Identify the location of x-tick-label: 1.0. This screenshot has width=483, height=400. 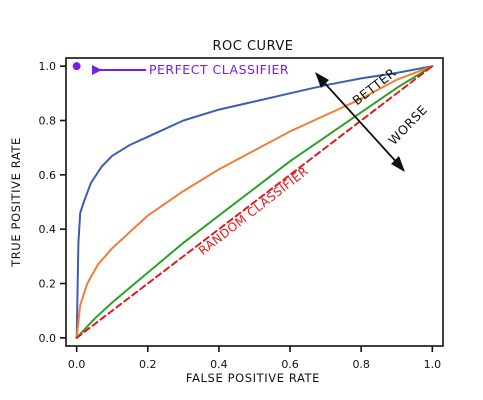
(433, 364).